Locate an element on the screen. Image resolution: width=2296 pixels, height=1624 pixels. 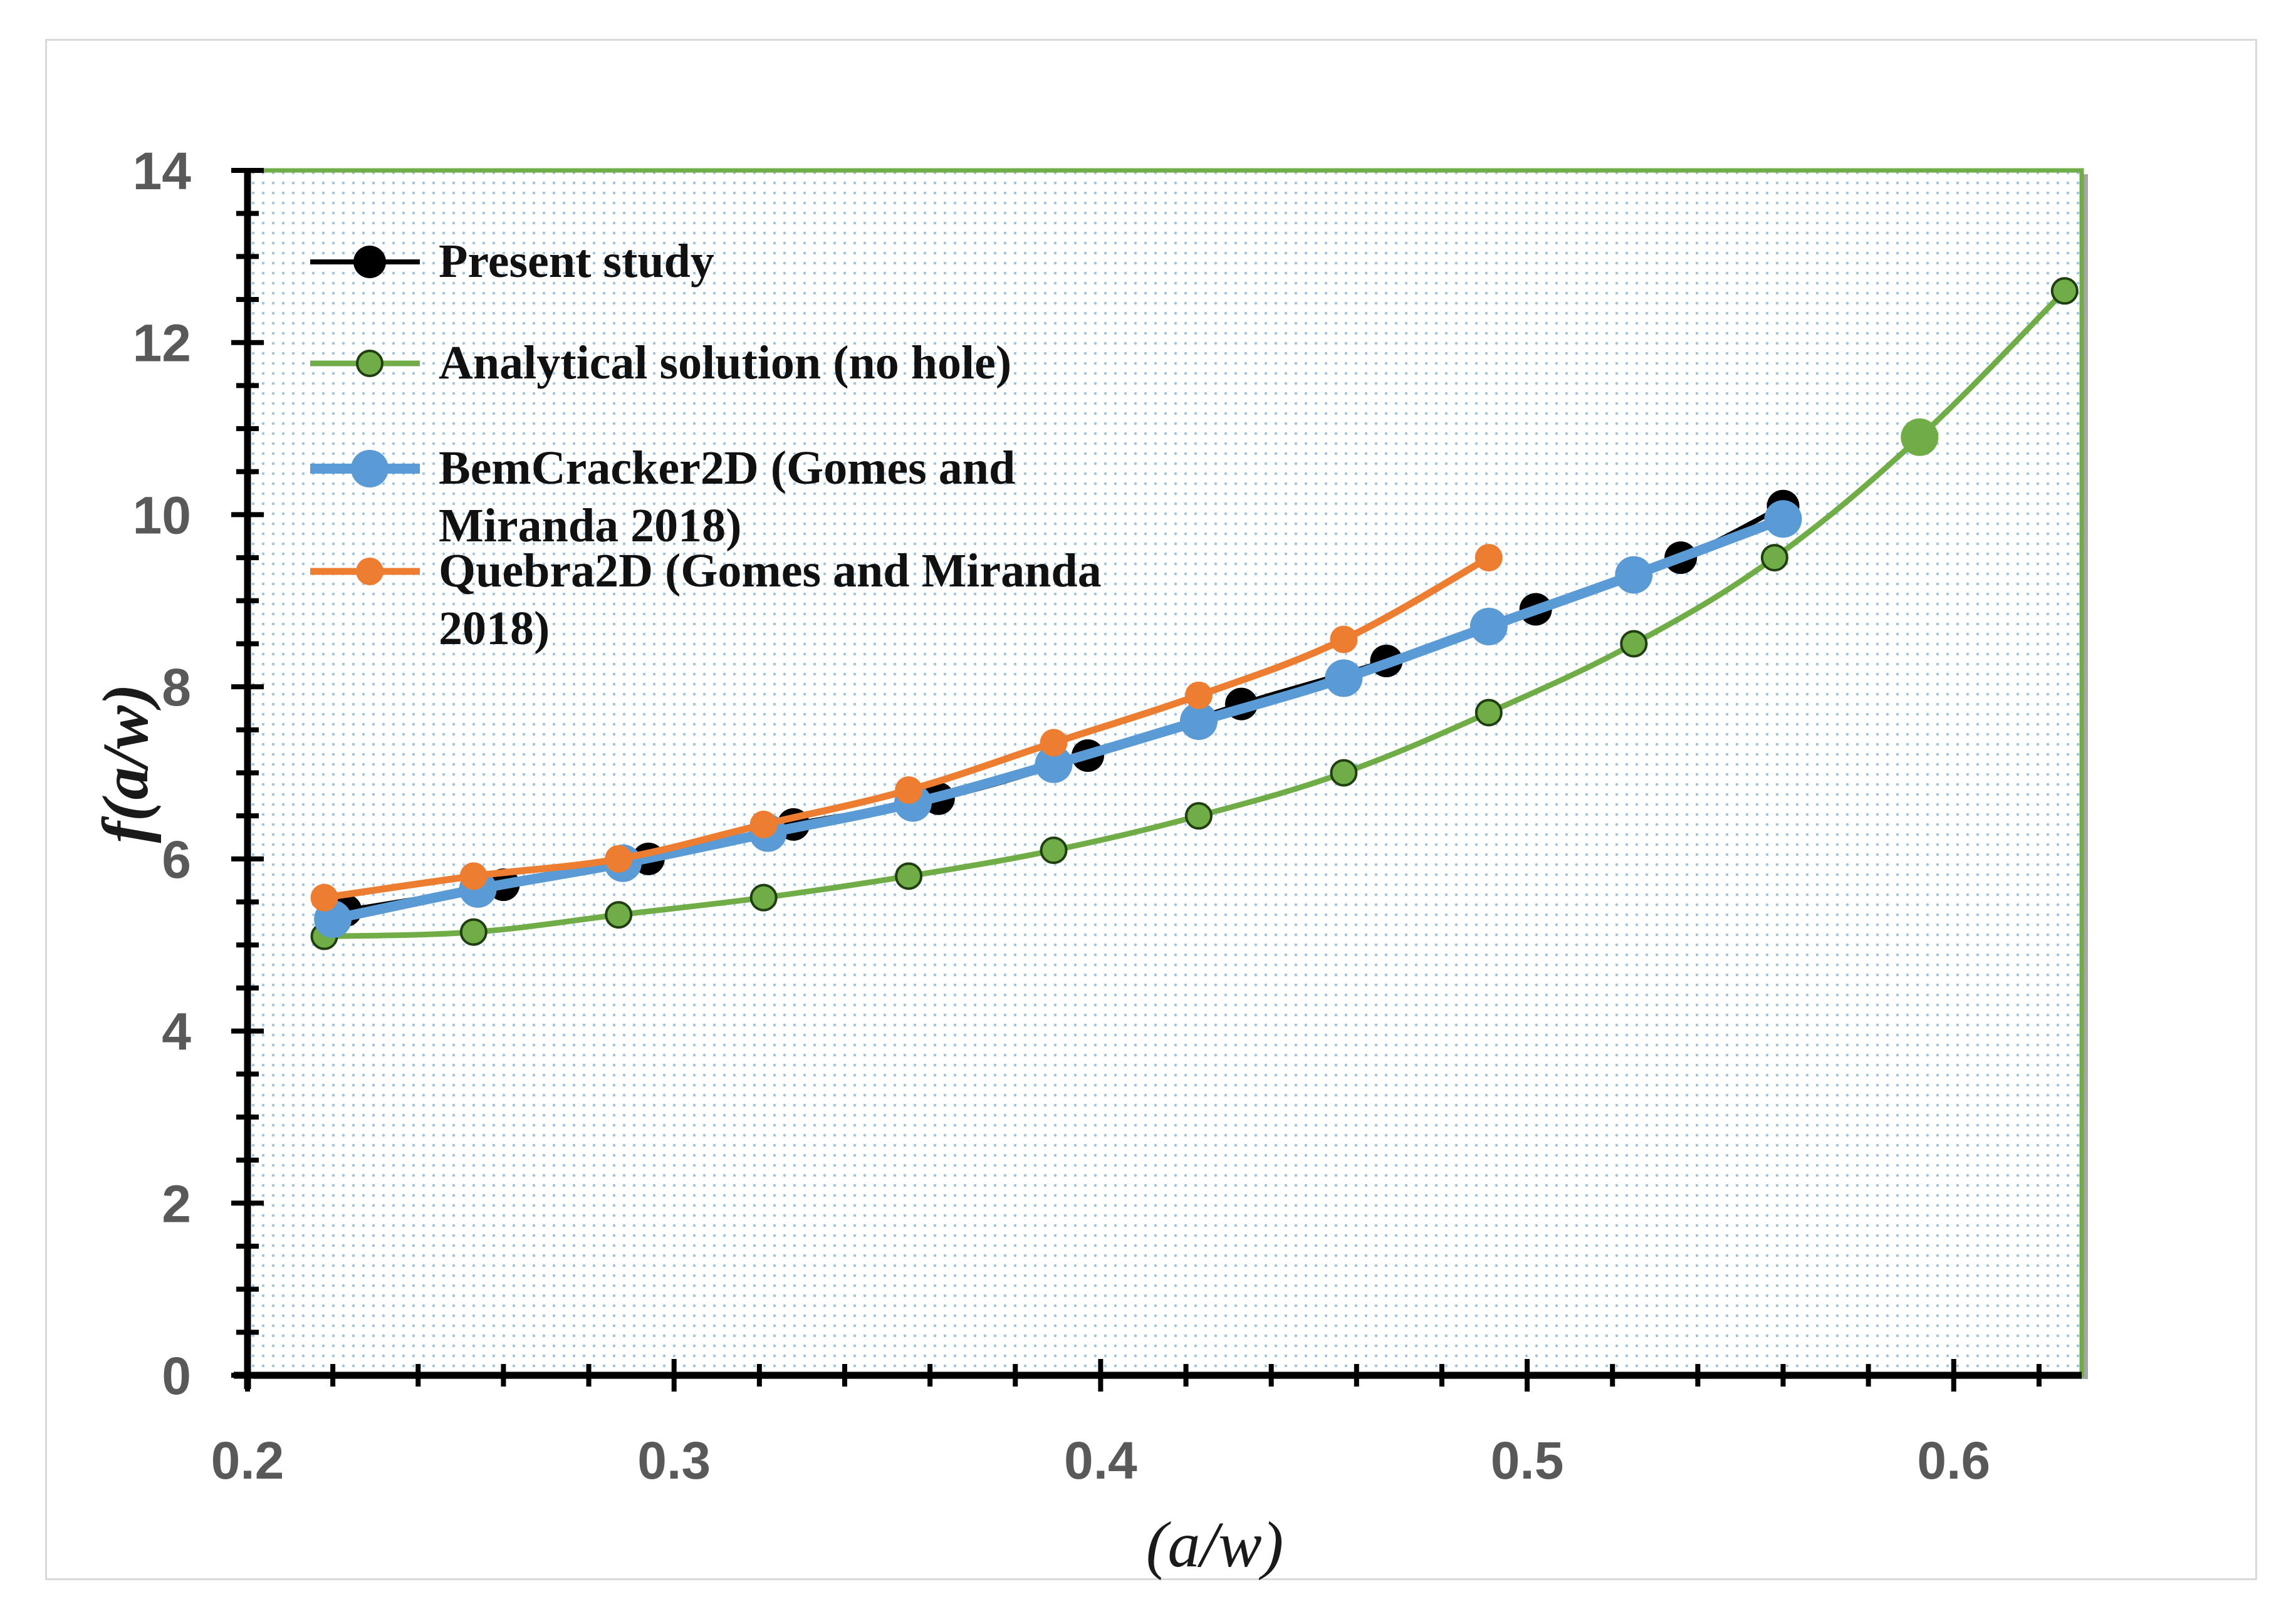
y-tick-label: 4 is located at coordinates (176, 1031).